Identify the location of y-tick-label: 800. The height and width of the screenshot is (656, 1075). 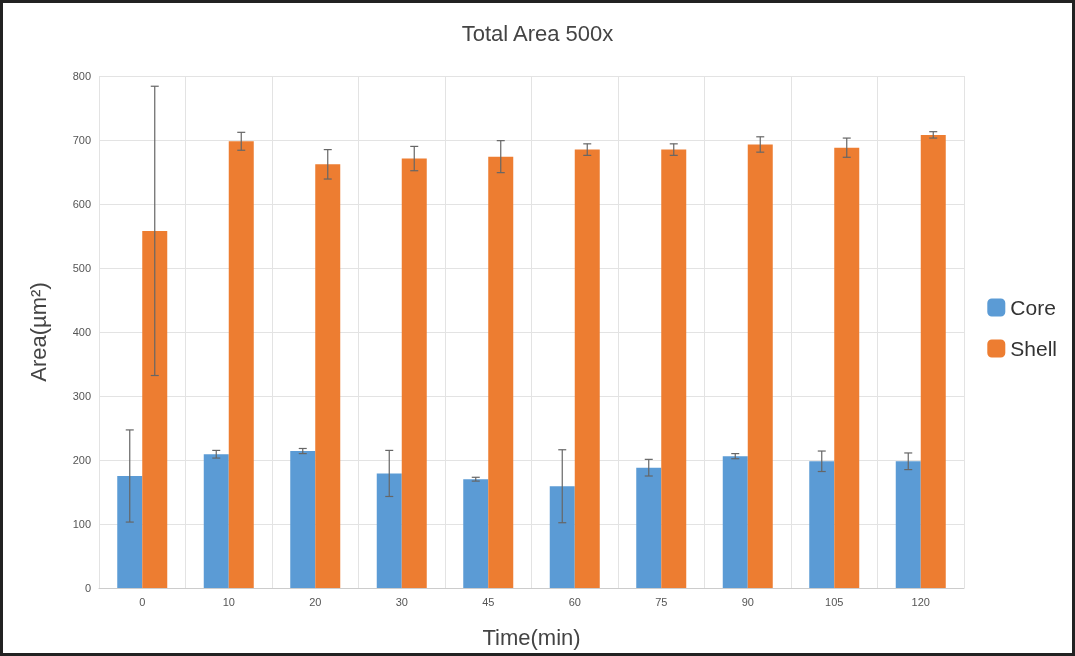
(81, 76).